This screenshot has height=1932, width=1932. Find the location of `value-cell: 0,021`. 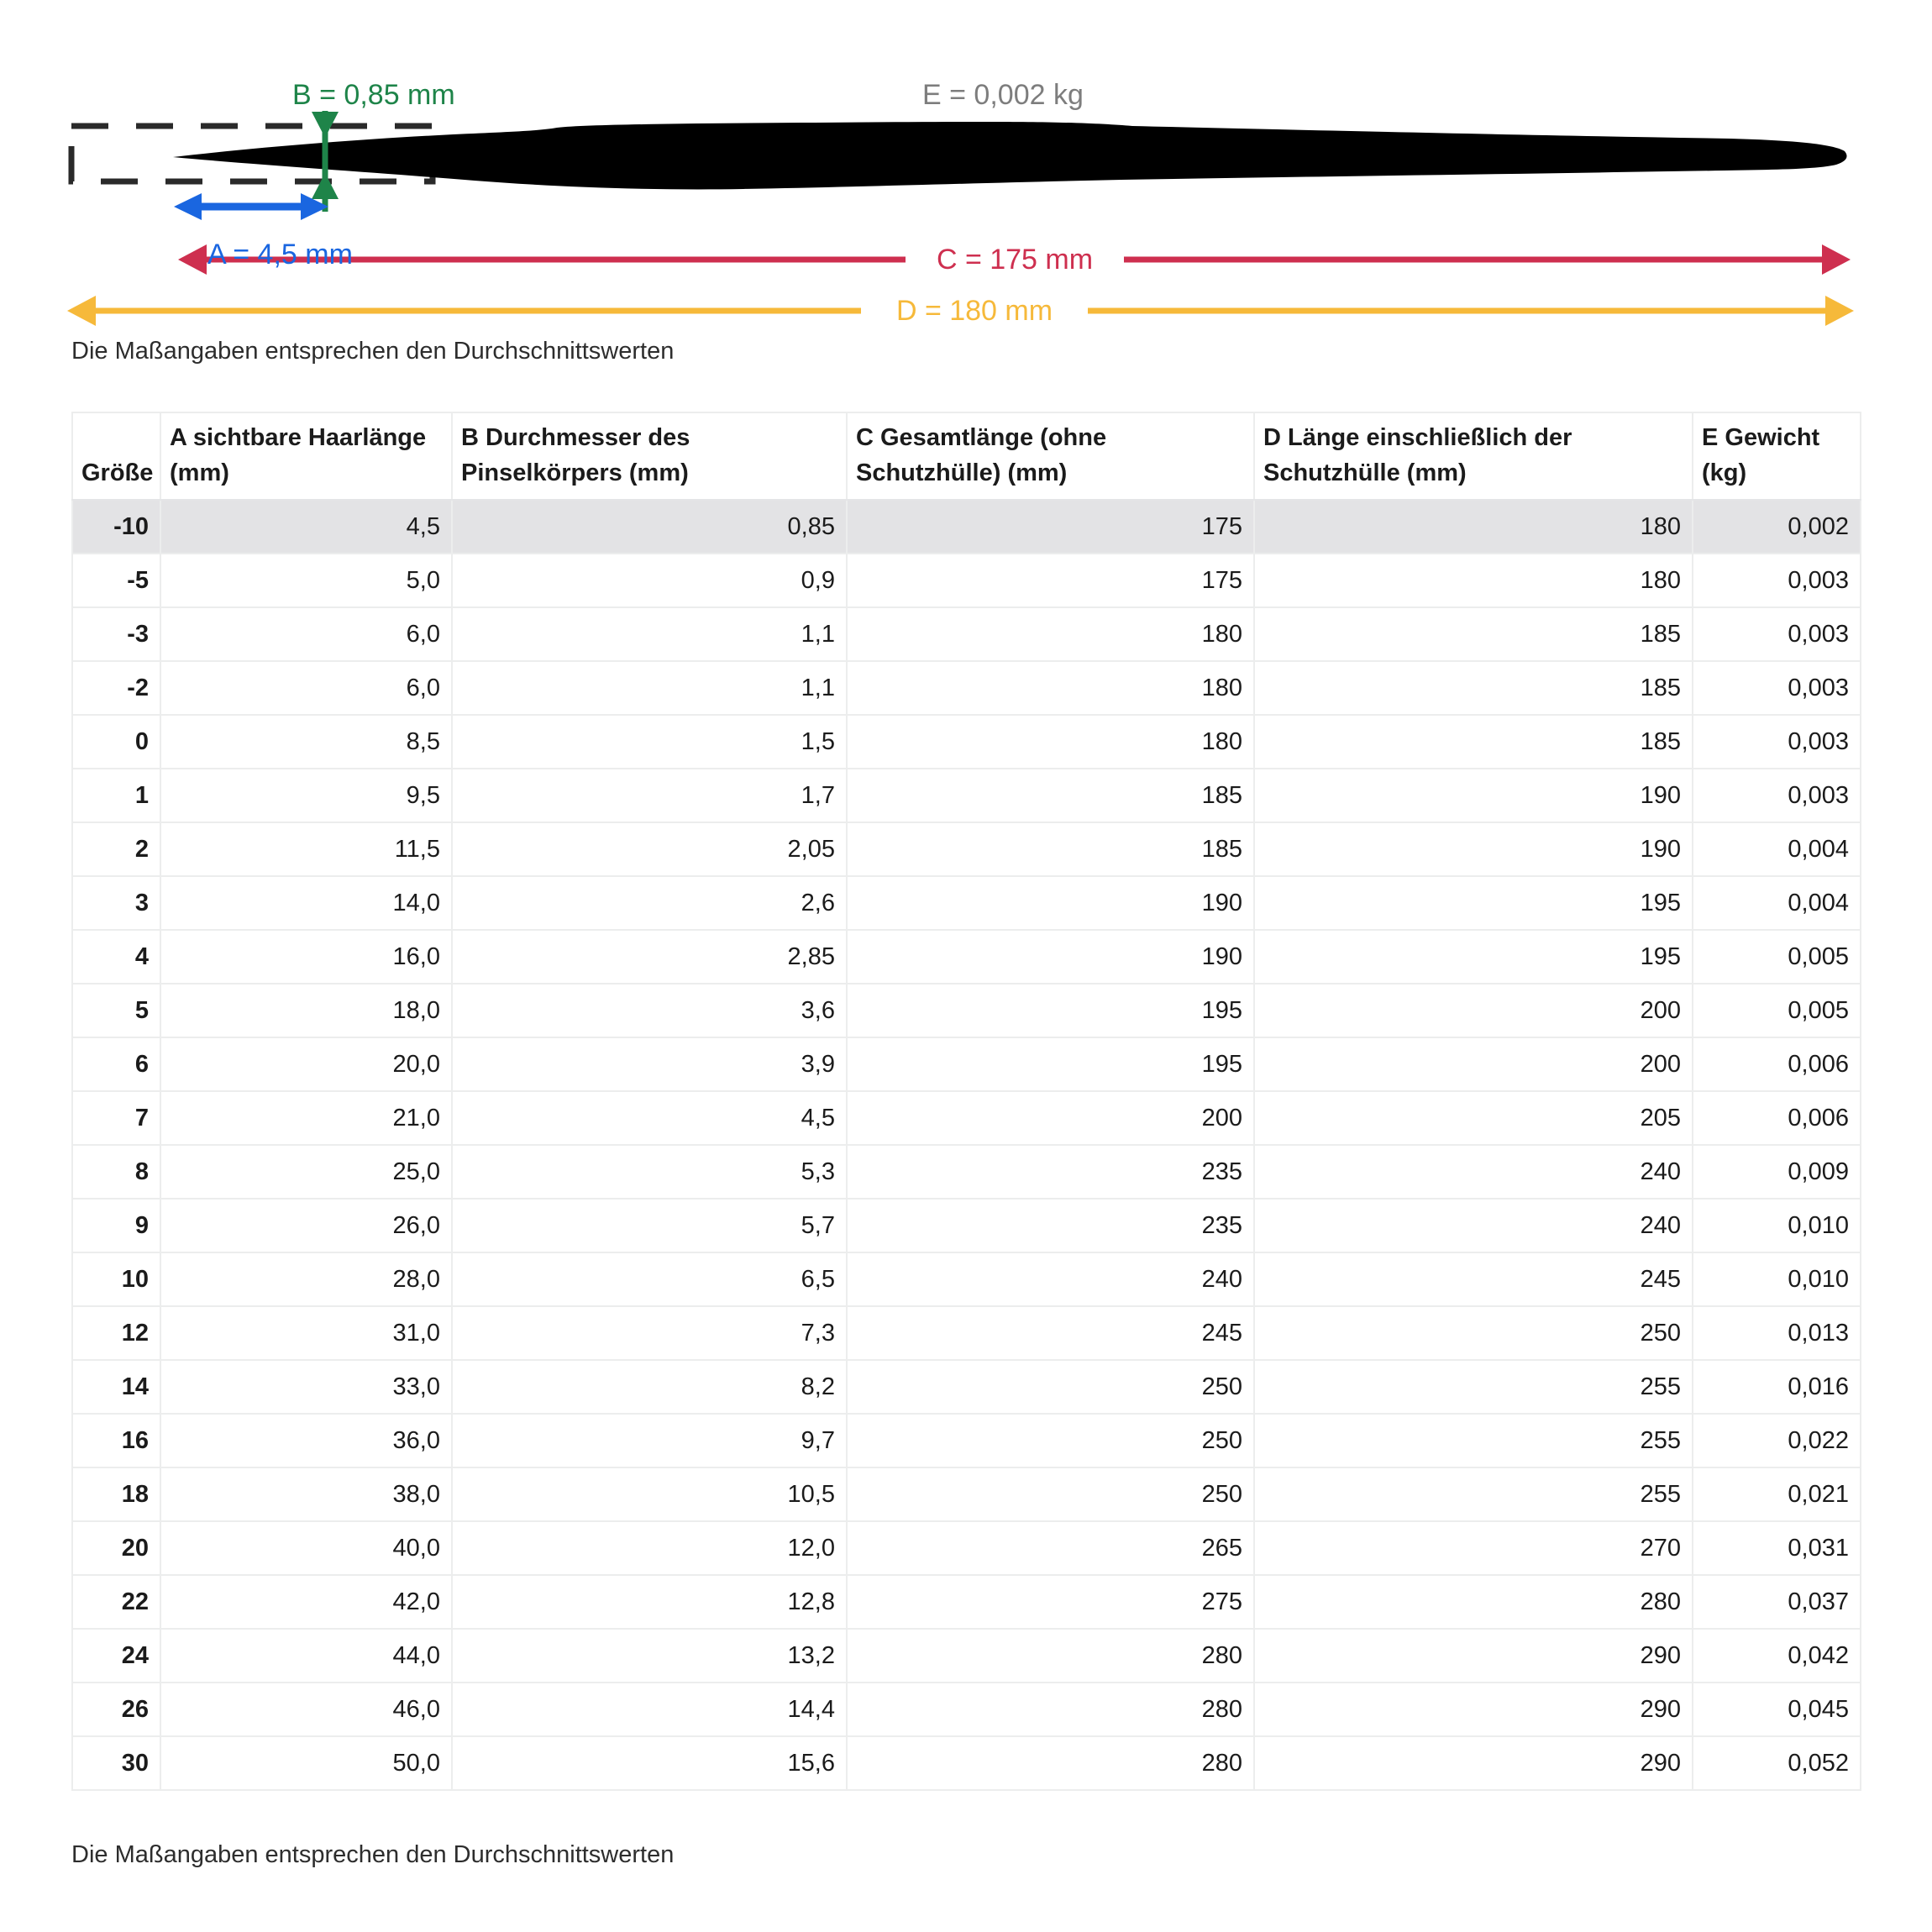

value-cell: 0,021 is located at coordinates (1777, 1494).